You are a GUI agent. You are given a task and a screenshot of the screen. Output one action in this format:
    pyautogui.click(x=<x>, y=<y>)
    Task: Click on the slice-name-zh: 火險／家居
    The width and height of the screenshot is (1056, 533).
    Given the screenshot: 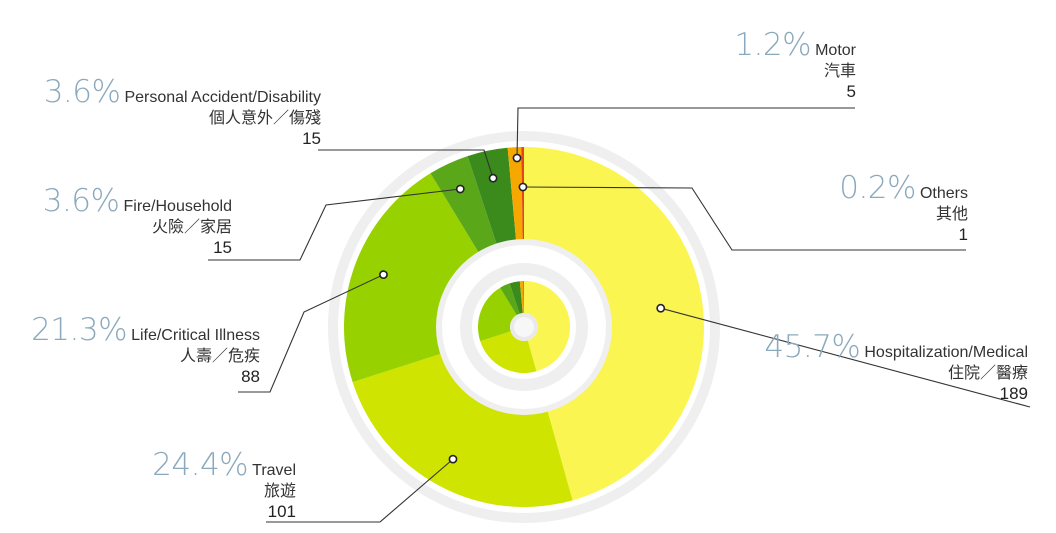 What is the action you would take?
    pyautogui.click(x=191, y=226)
    